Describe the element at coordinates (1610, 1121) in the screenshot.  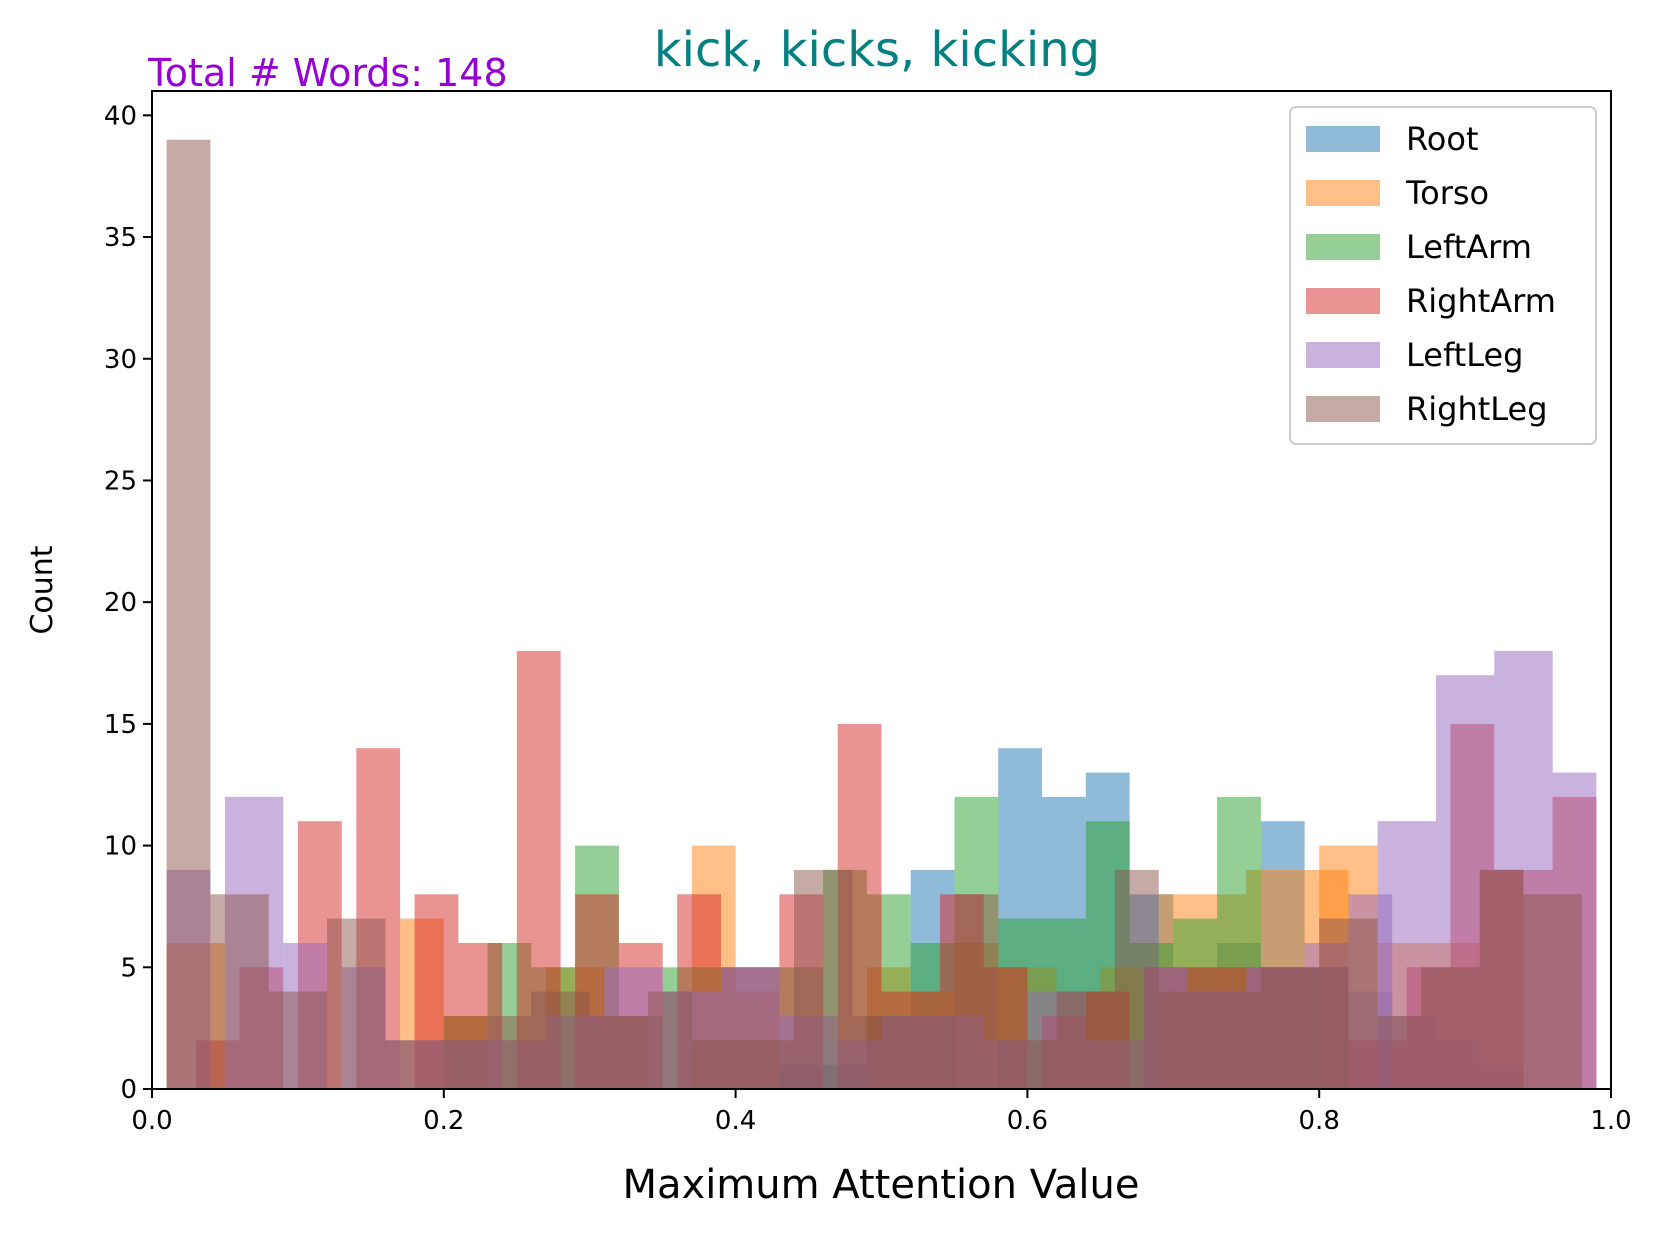
I see `x-tick-label: 1.0` at that location.